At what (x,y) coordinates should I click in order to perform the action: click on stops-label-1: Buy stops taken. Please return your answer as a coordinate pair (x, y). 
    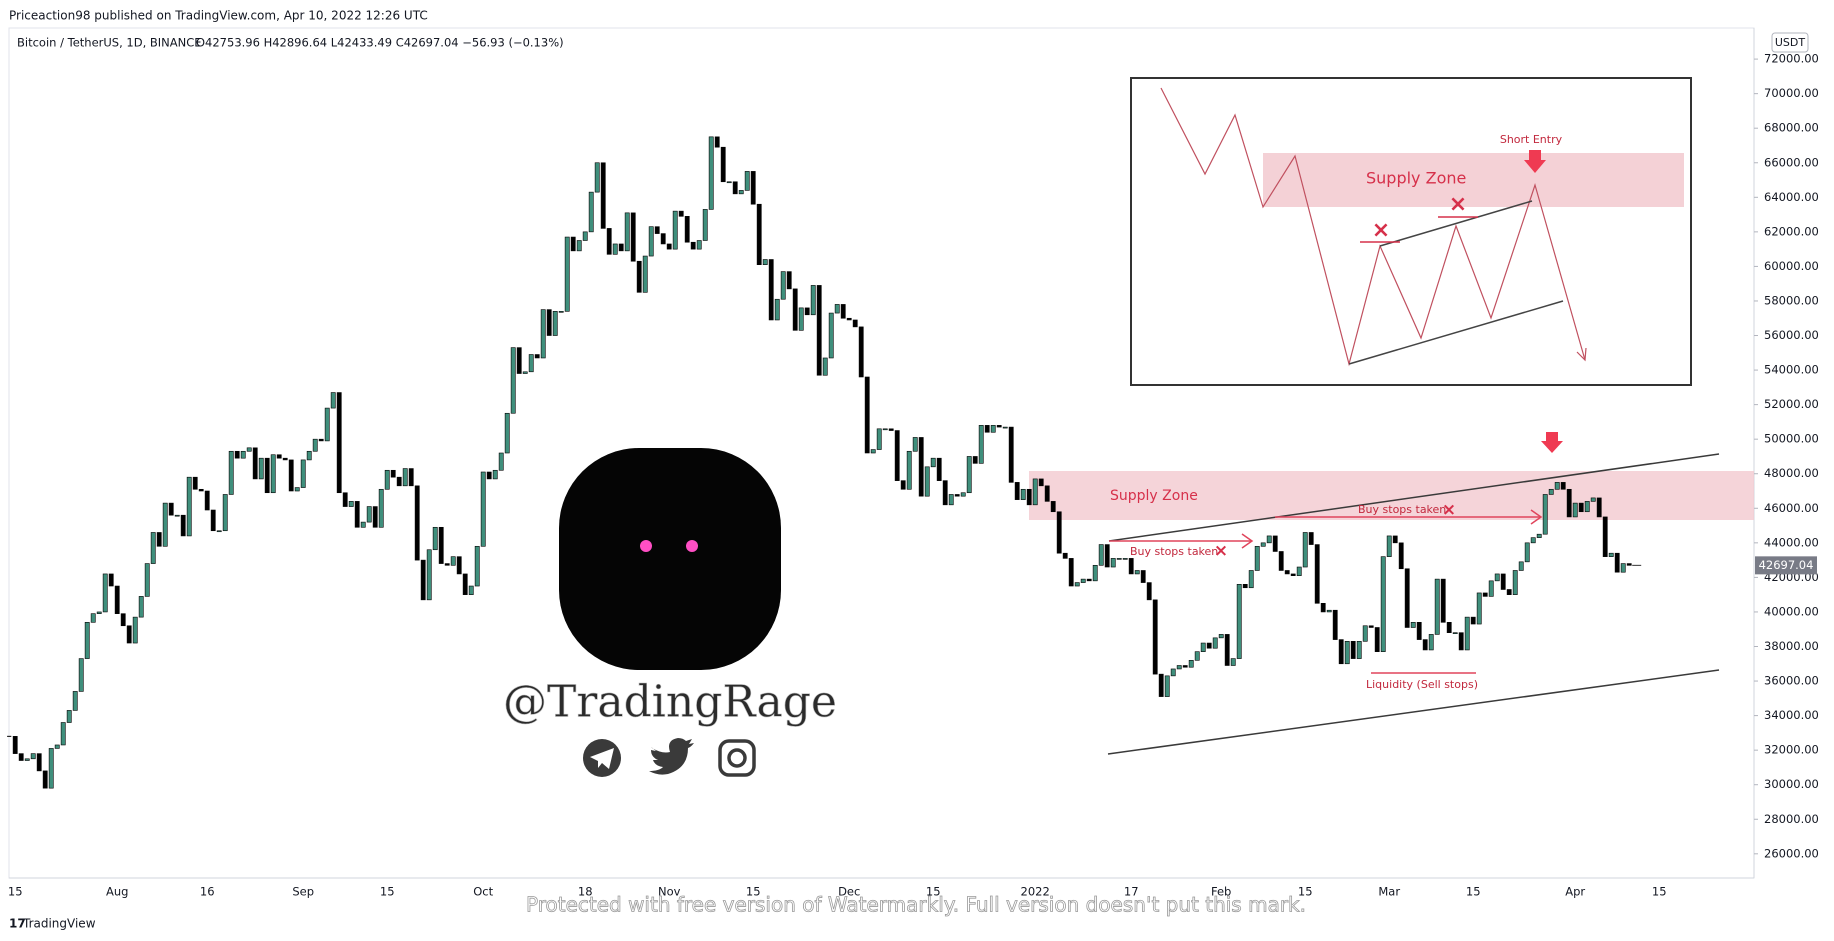
    Looking at the image, I should click on (1174, 551).